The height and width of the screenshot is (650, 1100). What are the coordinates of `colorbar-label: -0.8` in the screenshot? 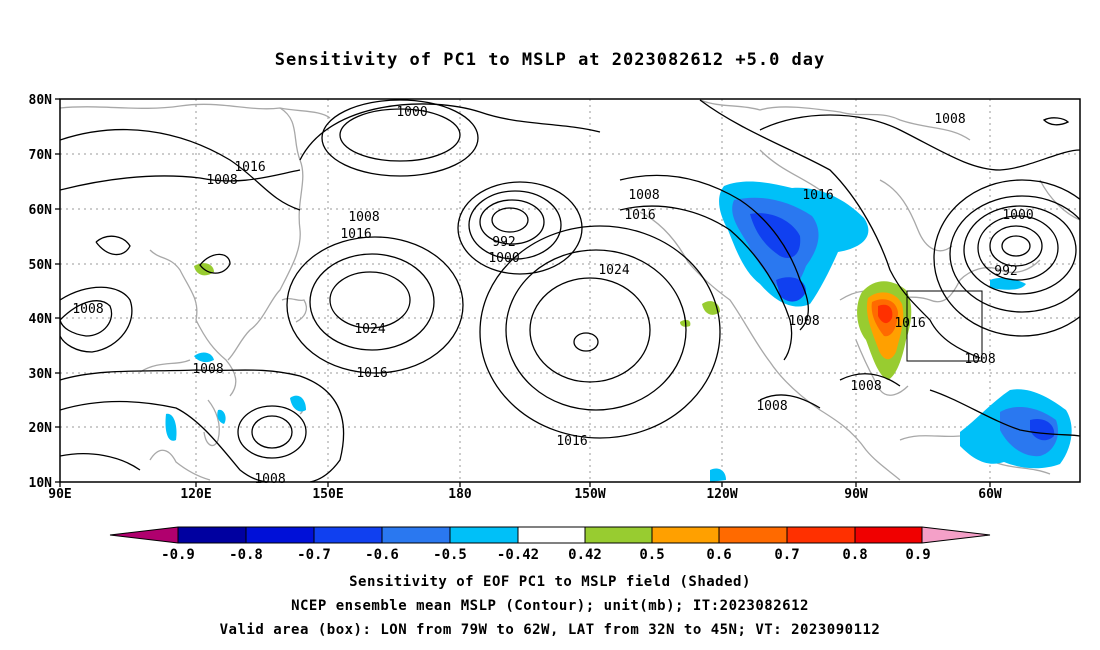 It's located at (246, 555).